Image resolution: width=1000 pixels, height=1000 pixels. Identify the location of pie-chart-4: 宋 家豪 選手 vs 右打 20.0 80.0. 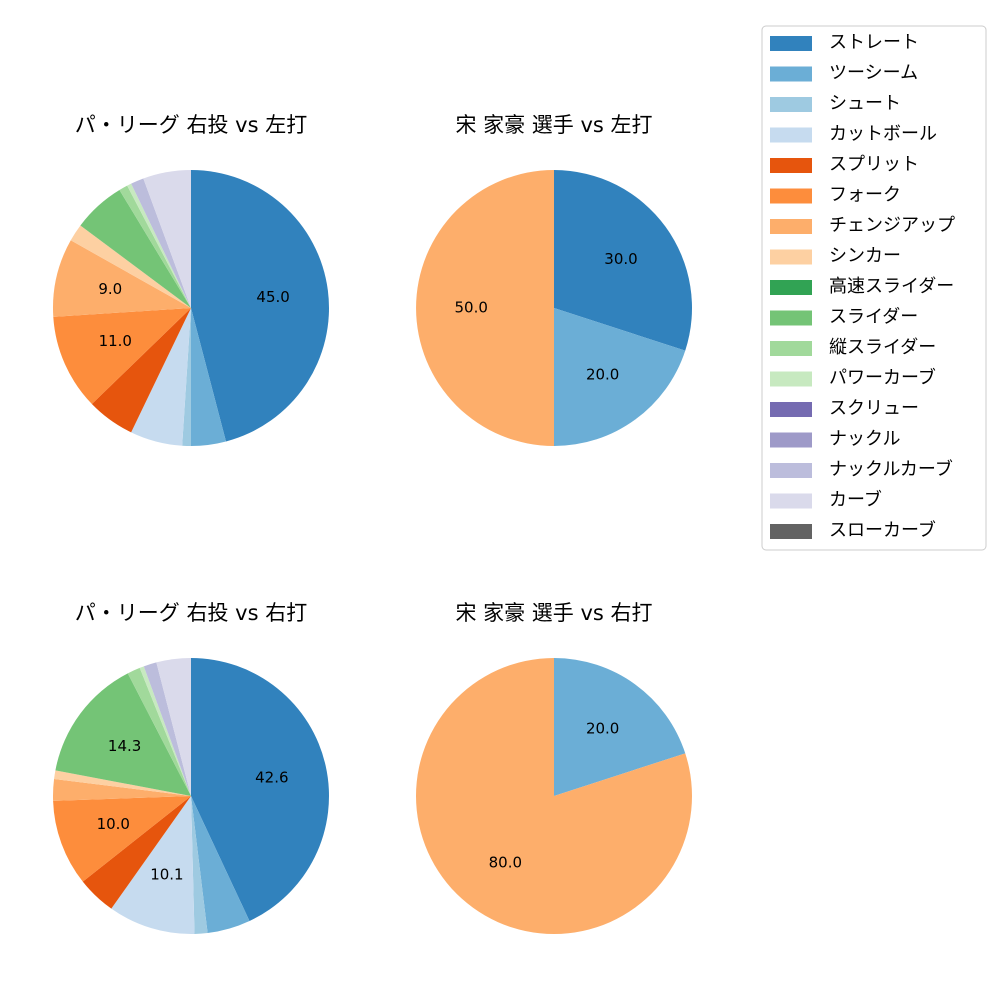
(554, 767).